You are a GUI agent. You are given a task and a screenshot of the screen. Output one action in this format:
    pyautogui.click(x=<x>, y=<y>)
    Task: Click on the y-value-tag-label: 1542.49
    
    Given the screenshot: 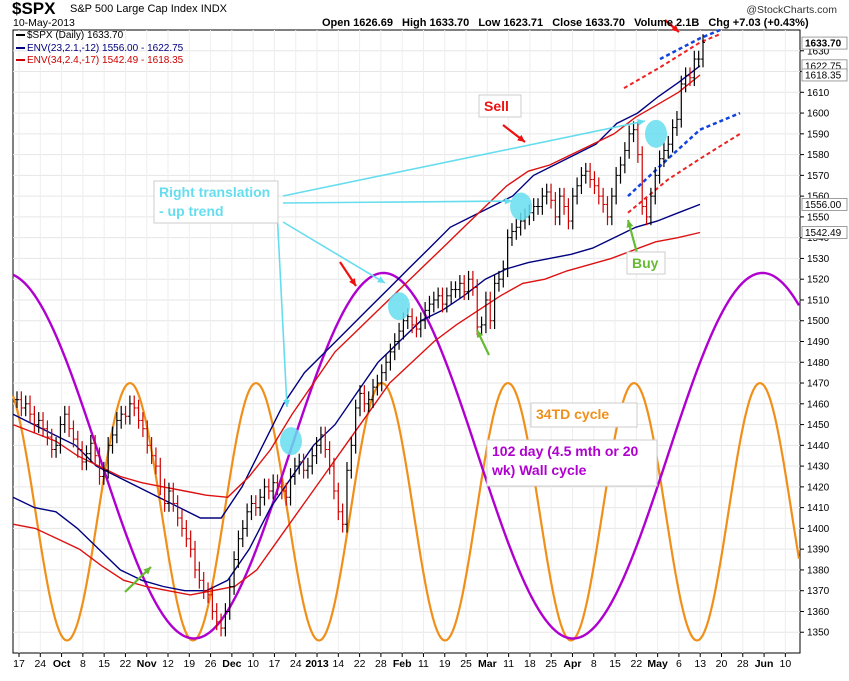 What is the action you would take?
    pyautogui.click(x=823, y=233)
    